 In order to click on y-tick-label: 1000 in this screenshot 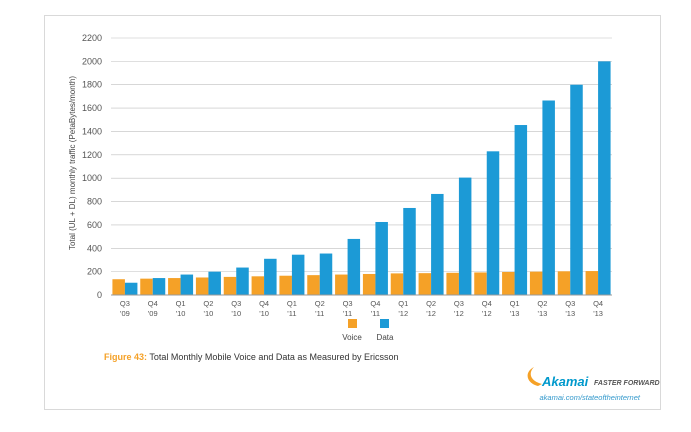, I will do `click(92, 178)`.